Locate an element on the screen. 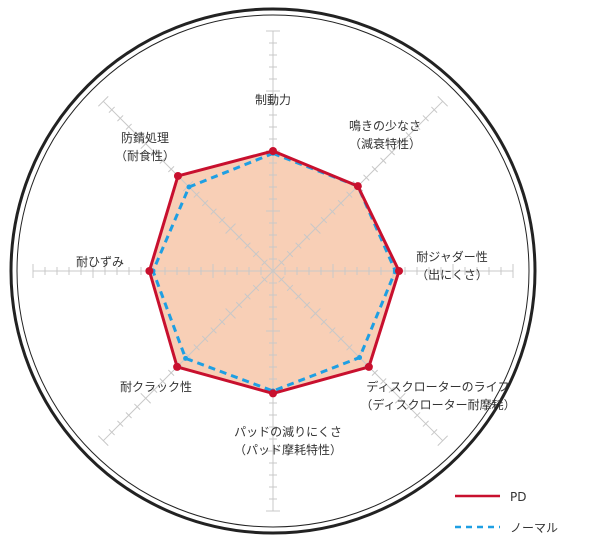 The image size is (600, 549). axis-label: パッドの減りにくさ is located at coordinates (288, 431).